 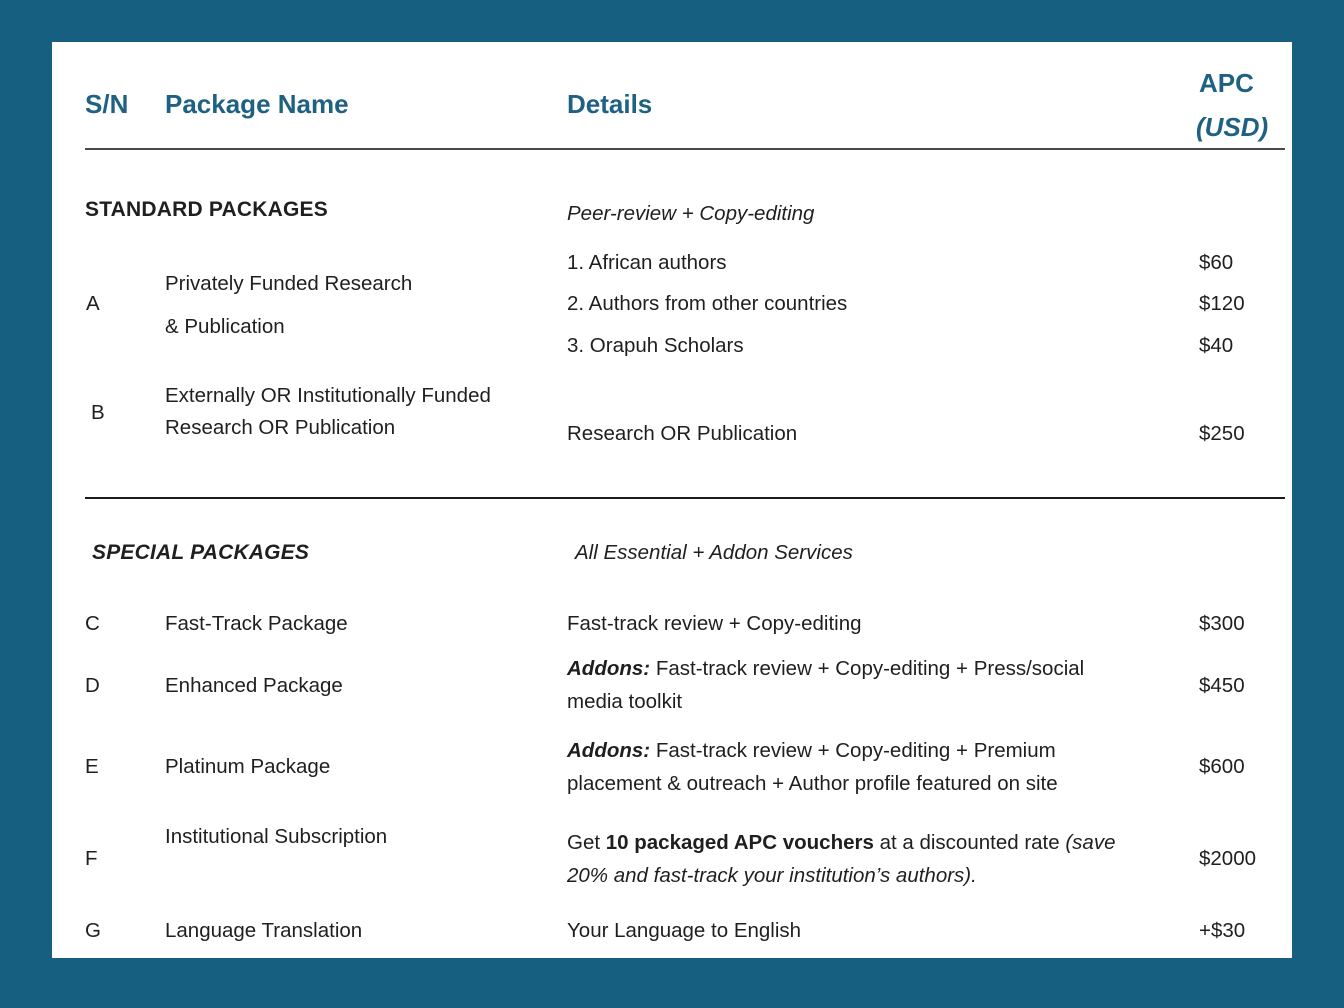 What do you see at coordinates (714, 552) in the screenshot?
I see `section-subtitle-special: All Essential + Addon Services` at bounding box center [714, 552].